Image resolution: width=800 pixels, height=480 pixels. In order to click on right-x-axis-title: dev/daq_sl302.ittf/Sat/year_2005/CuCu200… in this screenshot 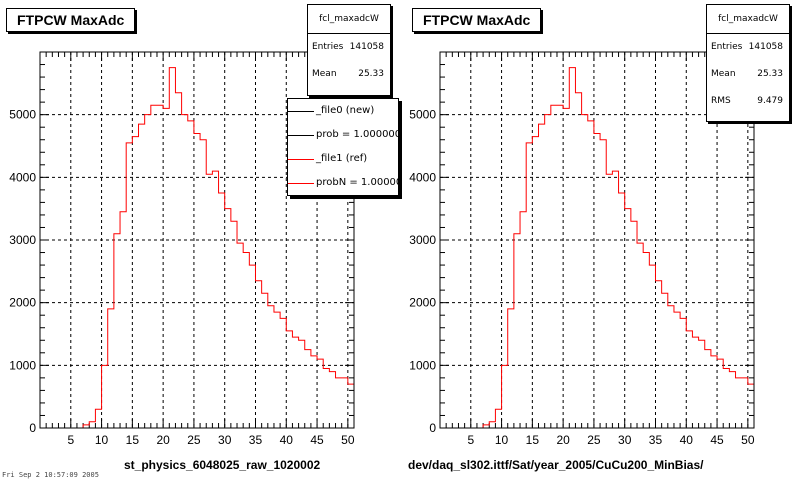, I will do `click(556, 465)`.